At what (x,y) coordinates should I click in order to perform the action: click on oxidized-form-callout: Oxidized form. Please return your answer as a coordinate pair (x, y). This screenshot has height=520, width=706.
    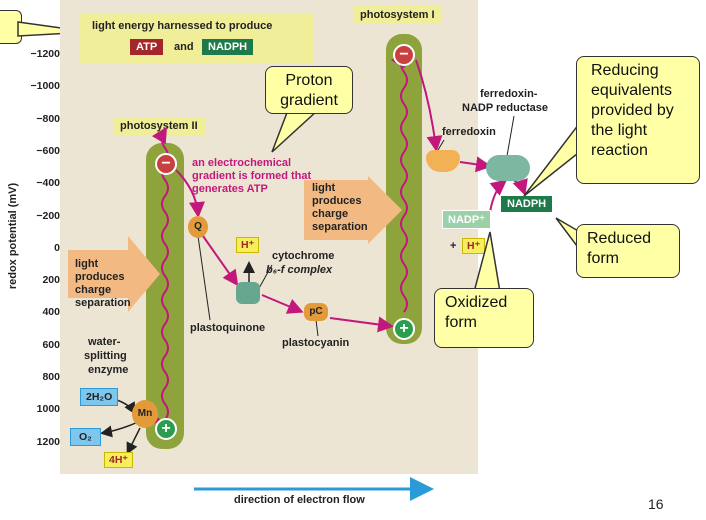
    Looking at the image, I should click on (484, 318).